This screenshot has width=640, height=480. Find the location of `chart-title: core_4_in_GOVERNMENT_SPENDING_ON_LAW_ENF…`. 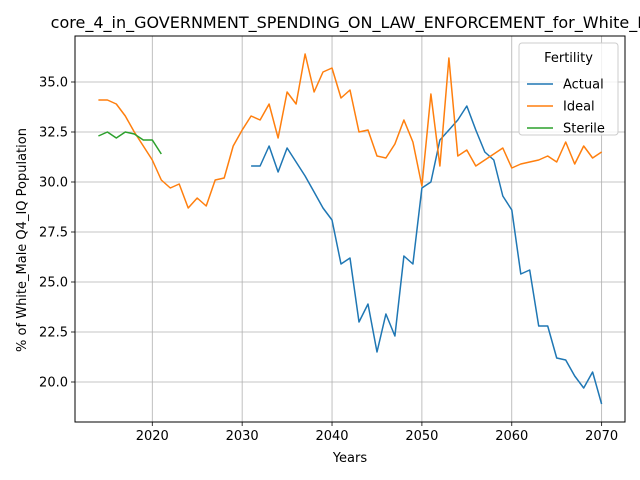

chart-title: core_4_in_GOVERNMENT_SPENDING_ON_LAW_ENF… is located at coordinates (345, 23).